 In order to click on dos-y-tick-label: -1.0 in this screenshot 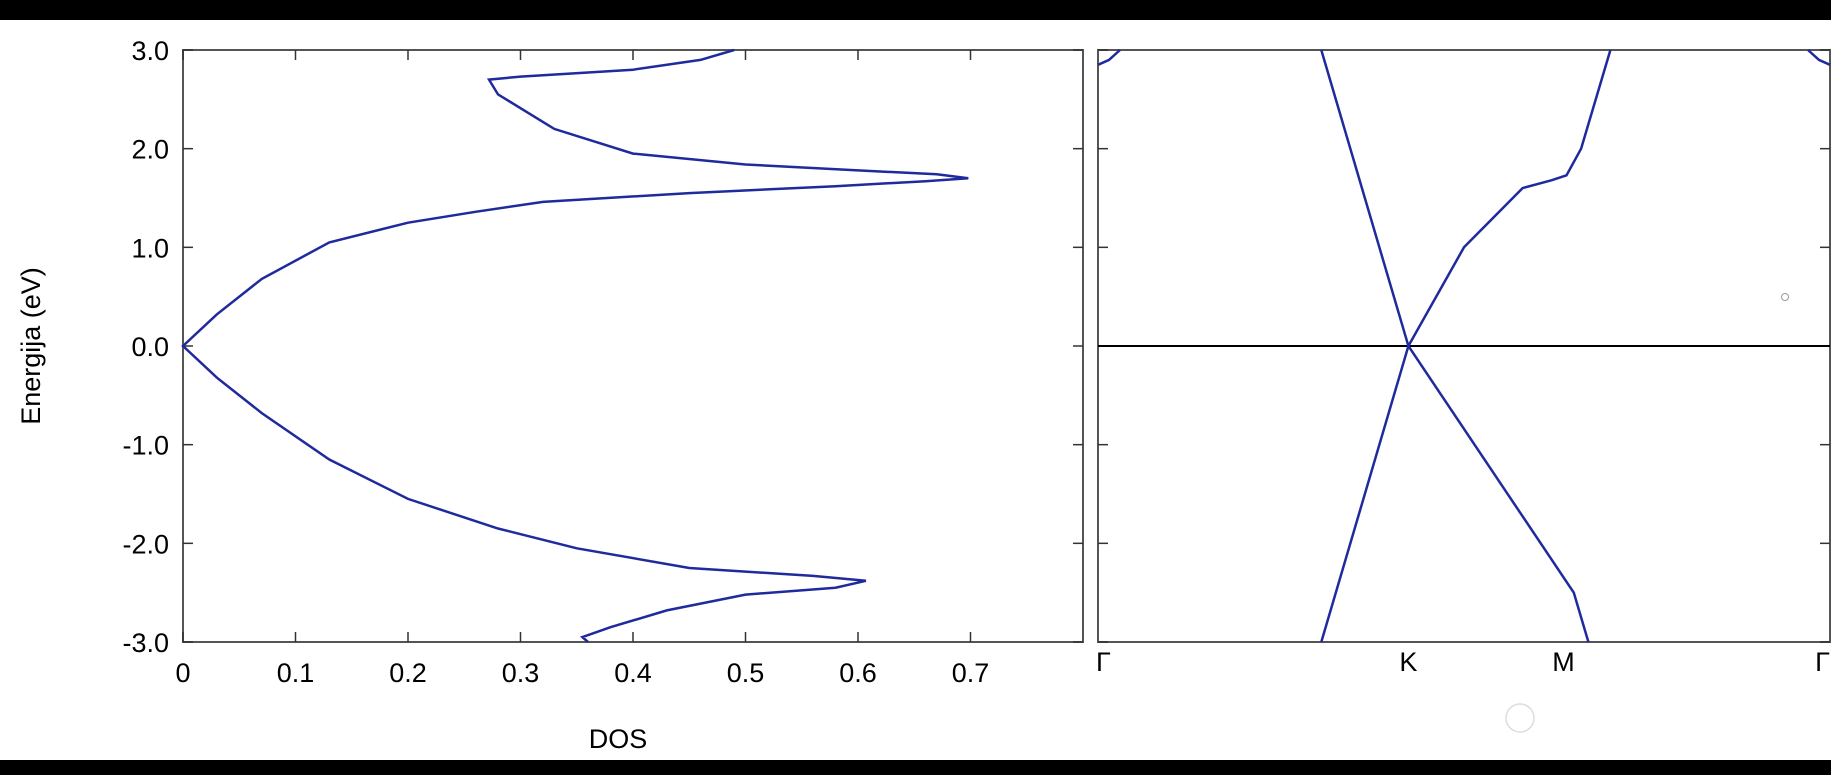, I will do `click(145, 446)`.